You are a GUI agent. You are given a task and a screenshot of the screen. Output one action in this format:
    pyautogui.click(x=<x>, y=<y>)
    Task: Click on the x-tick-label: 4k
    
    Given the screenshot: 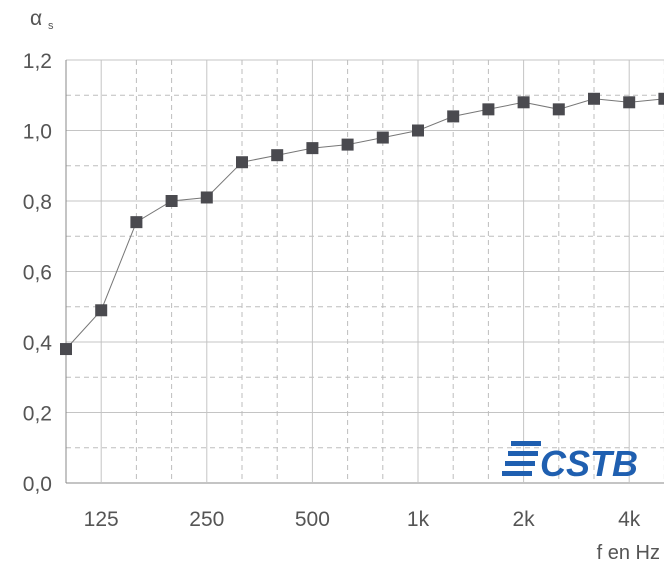 What is the action you would take?
    pyautogui.click(x=629, y=519)
    